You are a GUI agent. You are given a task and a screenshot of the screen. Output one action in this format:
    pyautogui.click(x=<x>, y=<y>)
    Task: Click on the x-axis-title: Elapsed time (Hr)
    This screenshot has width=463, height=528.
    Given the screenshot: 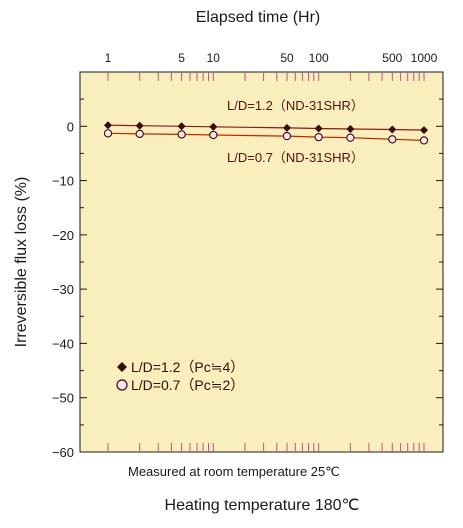 What is the action you would take?
    pyautogui.click(x=258, y=17)
    